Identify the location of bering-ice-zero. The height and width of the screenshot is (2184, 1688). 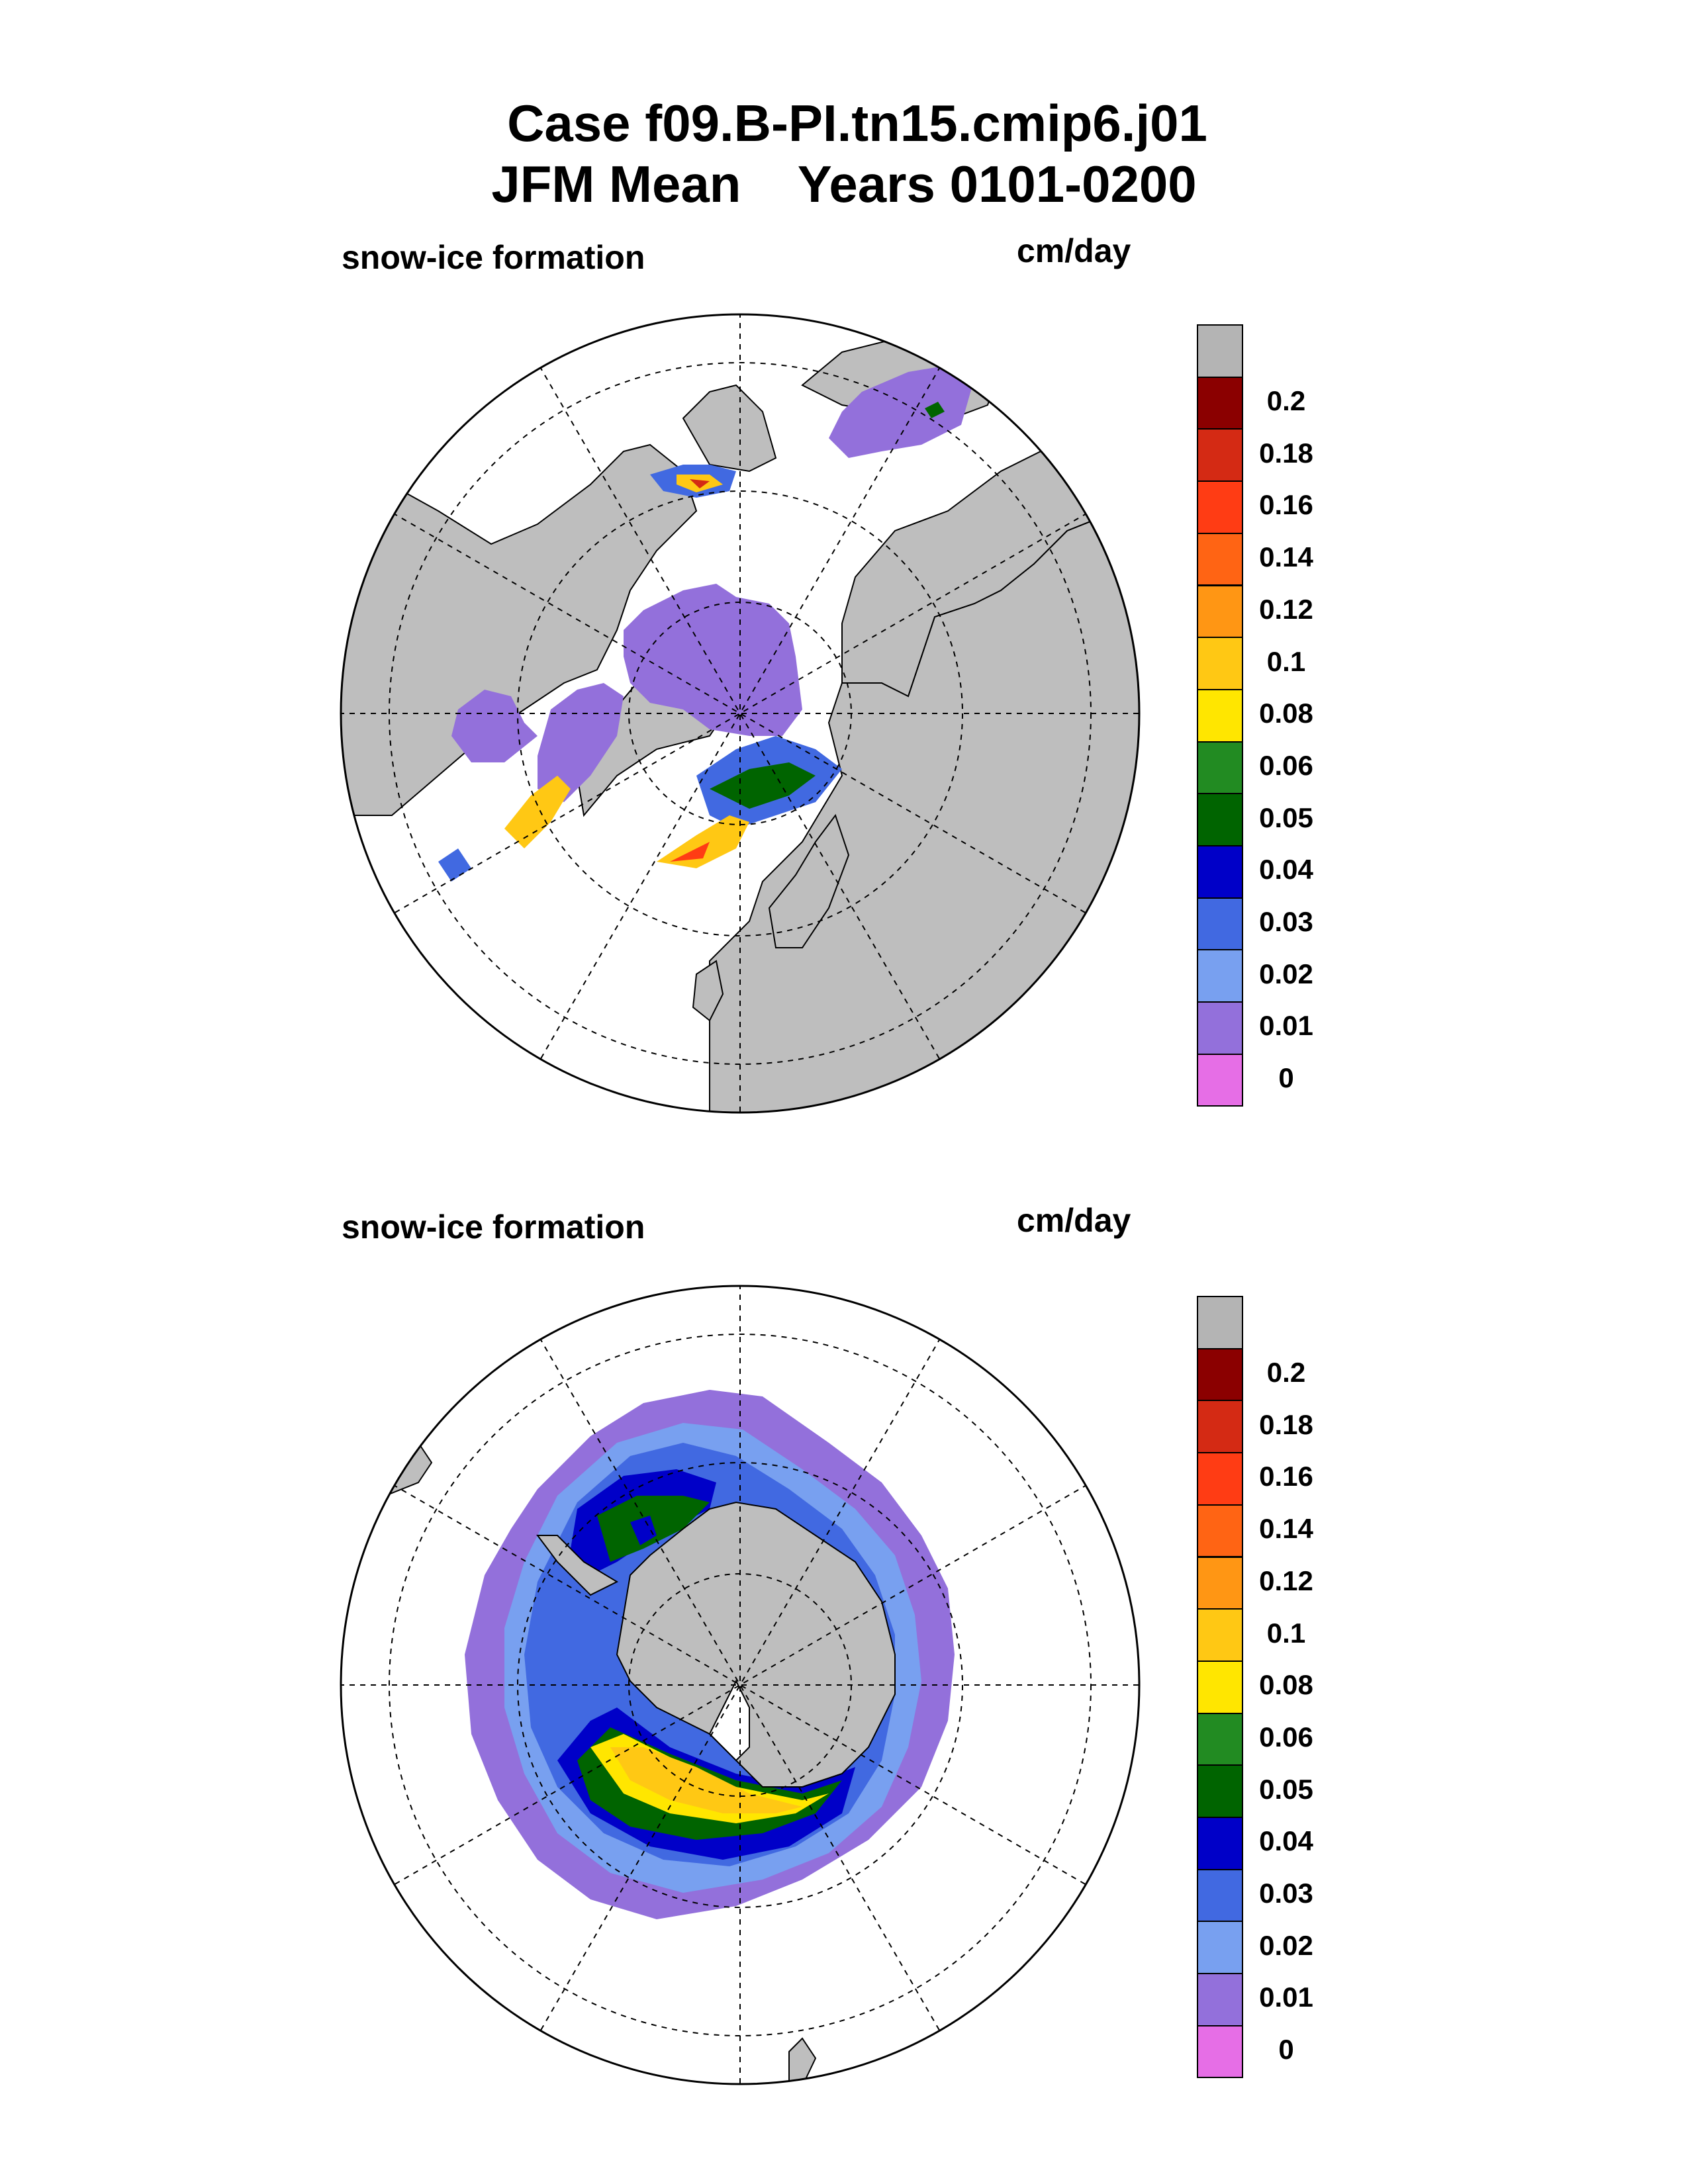
(901, 412).